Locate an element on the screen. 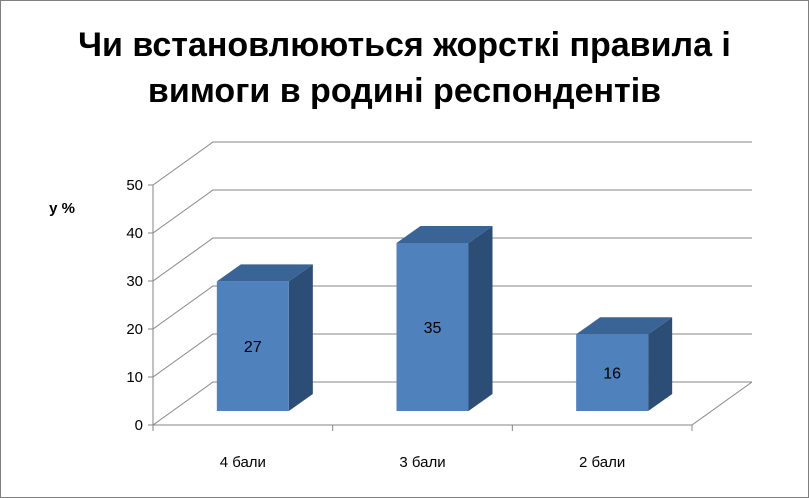  data-label: 35 is located at coordinates (433, 328).